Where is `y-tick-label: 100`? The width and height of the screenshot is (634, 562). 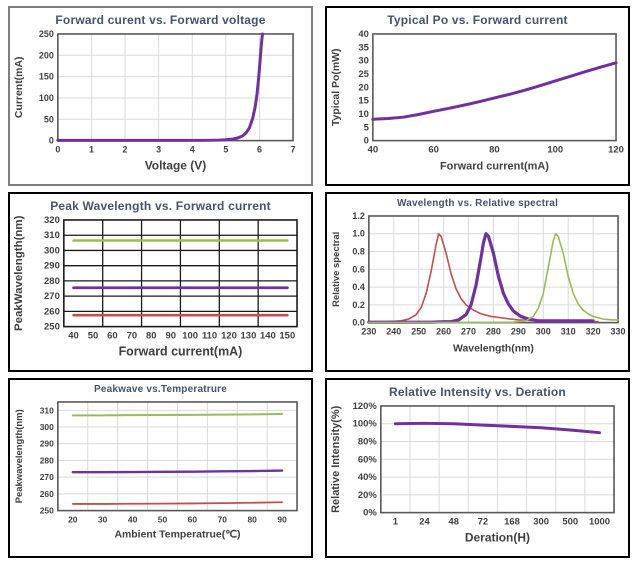
y-tick-label: 100 is located at coordinates (46, 98).